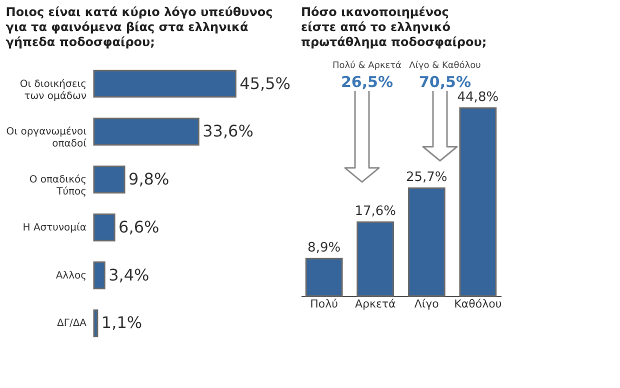 The image size is (620, 388). I want to click on text: 70,5%, so click(445, 82).